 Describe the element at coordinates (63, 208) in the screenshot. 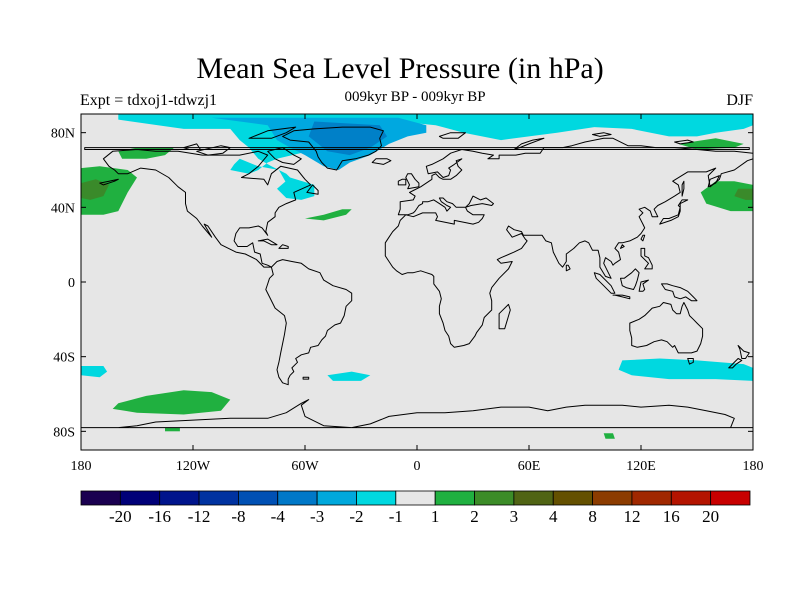

I see `lat-tick-label: 40N` at that location.